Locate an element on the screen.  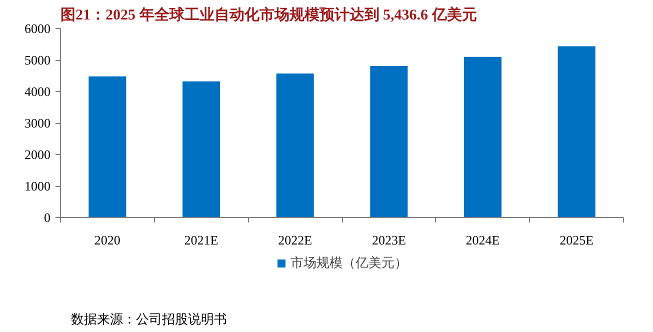
y-tick-label: 6000 is located at coordinates (37, 28).